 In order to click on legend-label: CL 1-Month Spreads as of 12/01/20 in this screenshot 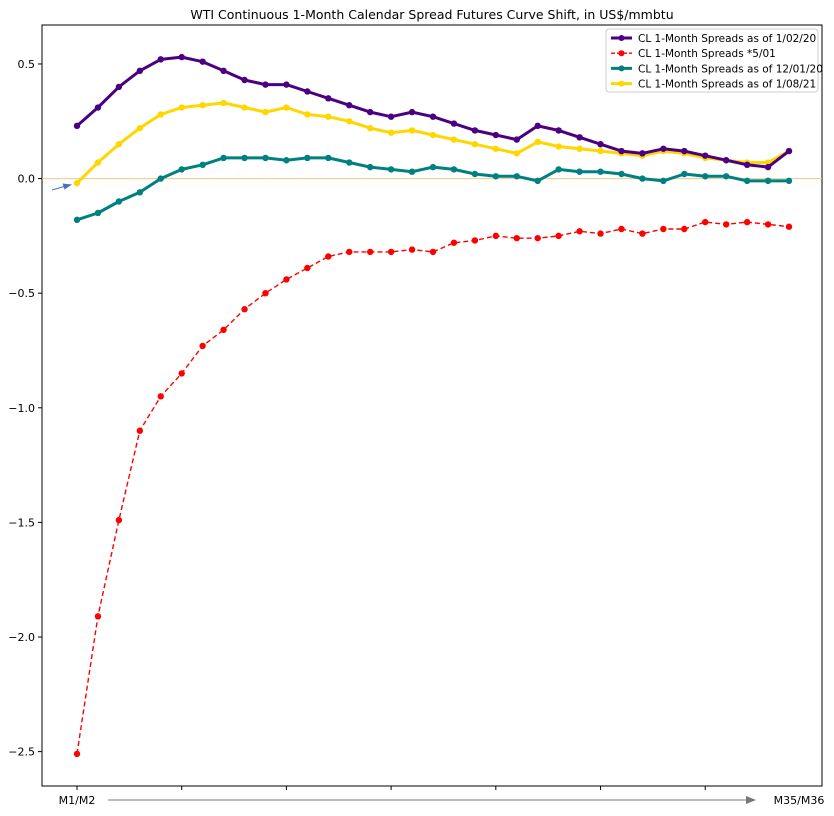, I will do `click(730, 69)`.